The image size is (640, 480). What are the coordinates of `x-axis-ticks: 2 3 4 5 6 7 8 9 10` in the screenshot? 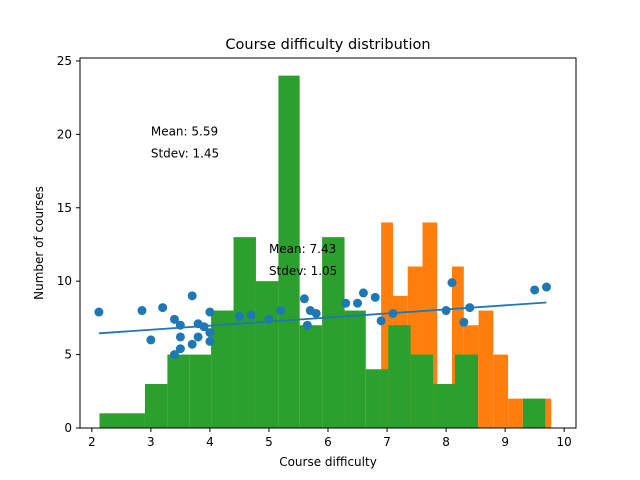 It's located at (330, 438).